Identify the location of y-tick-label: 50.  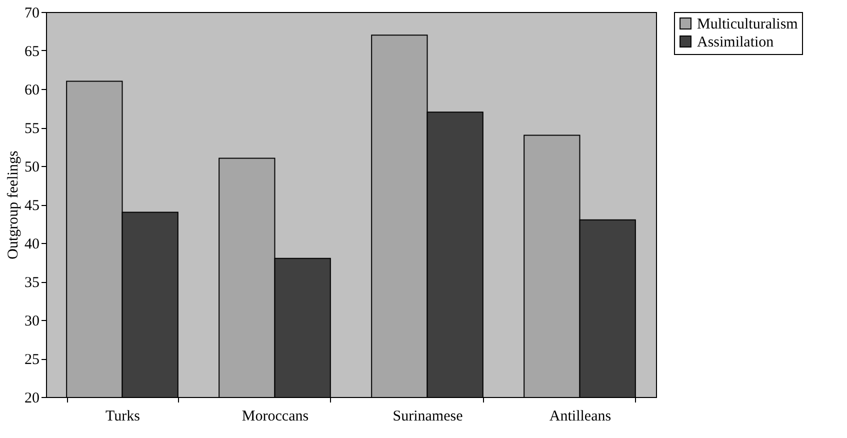
(32, 168).